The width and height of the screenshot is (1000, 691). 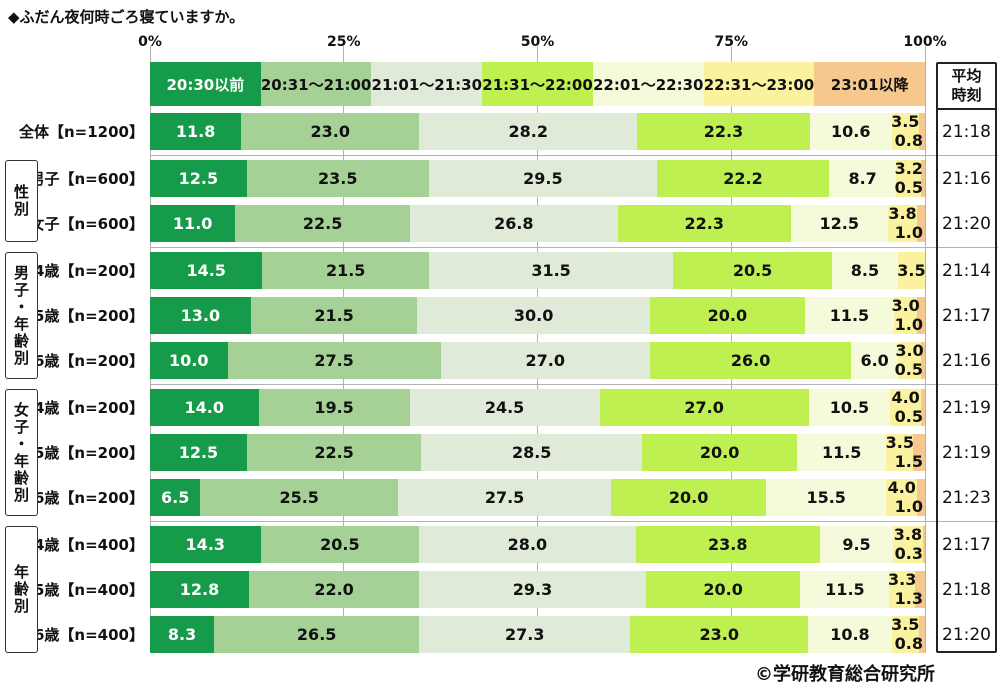 I want to click on segment-value: 13.0, so click(x=200, y=315).